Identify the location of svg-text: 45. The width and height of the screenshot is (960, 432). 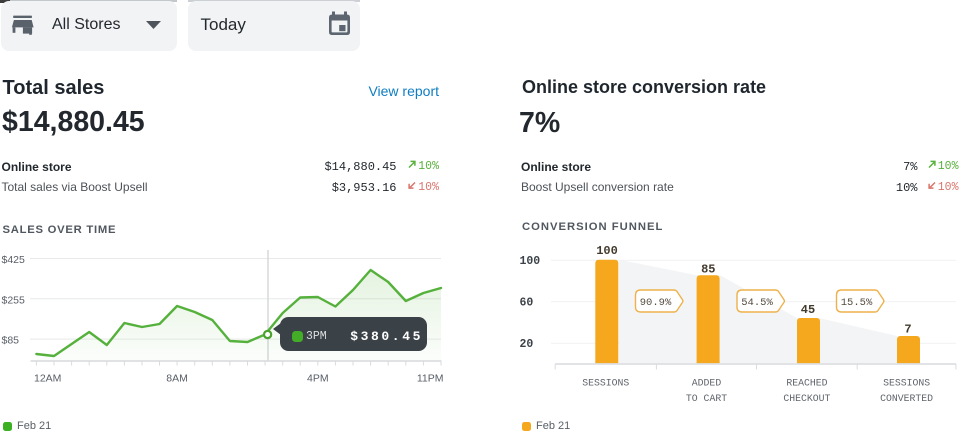
(808, 310).